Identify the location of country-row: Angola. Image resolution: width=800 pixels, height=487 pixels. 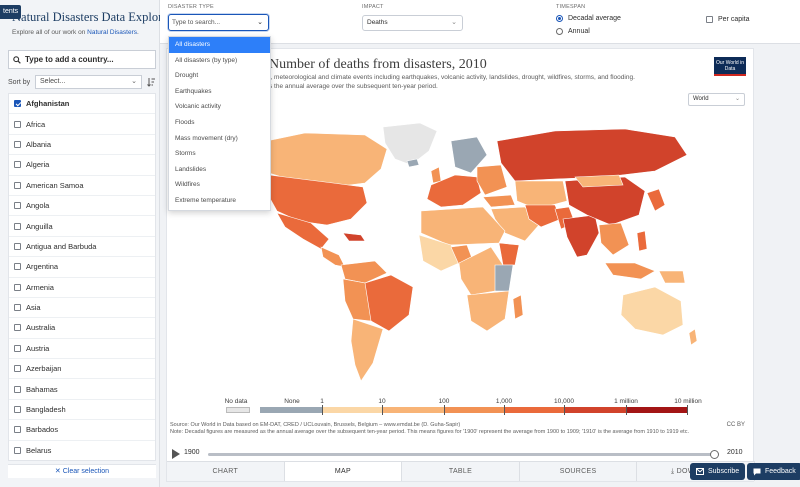
(82, 206).